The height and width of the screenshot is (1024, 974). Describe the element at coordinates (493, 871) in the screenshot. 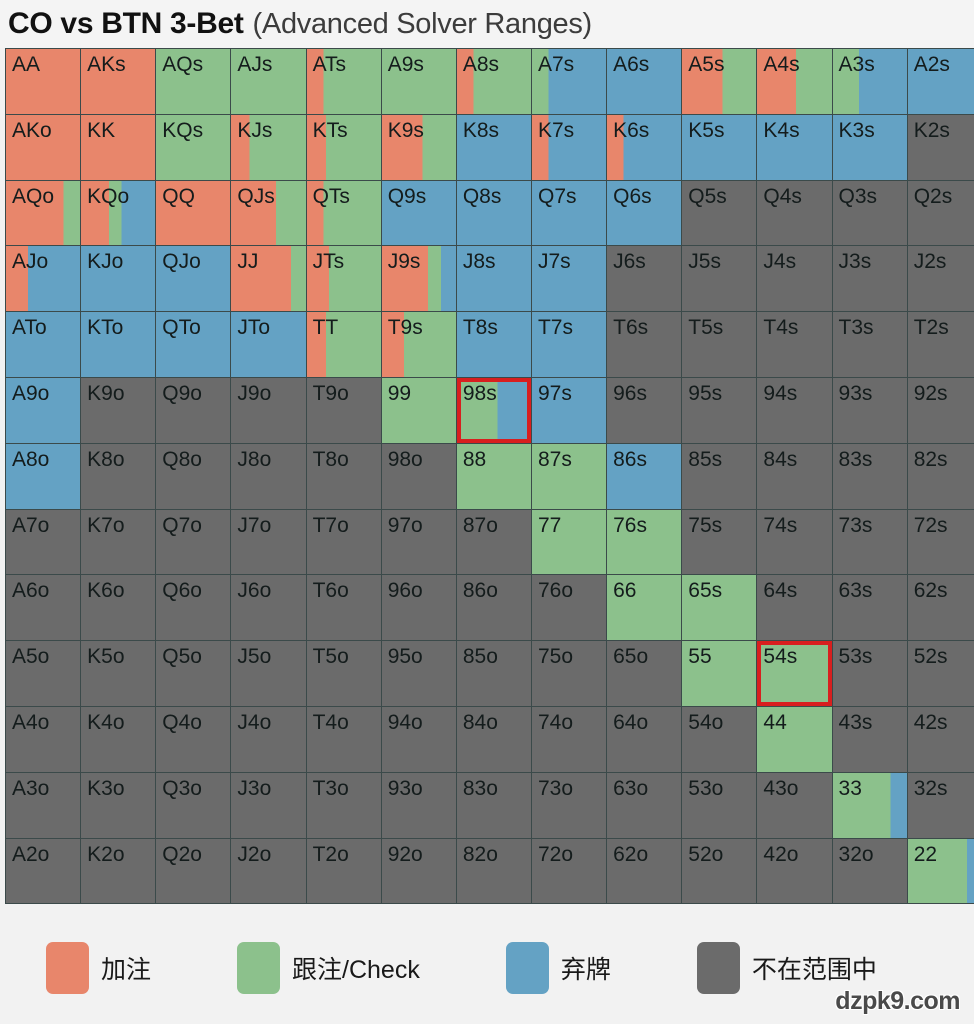

I see `range-cell-82o: 82o` at that location.